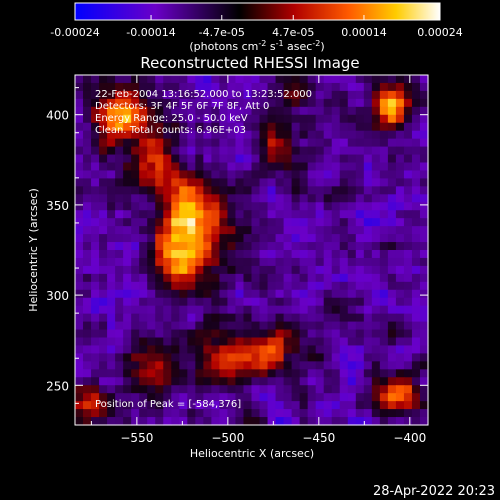  I want to click on colorbar-tick-label: 4.7e-05, so click(293, 32).